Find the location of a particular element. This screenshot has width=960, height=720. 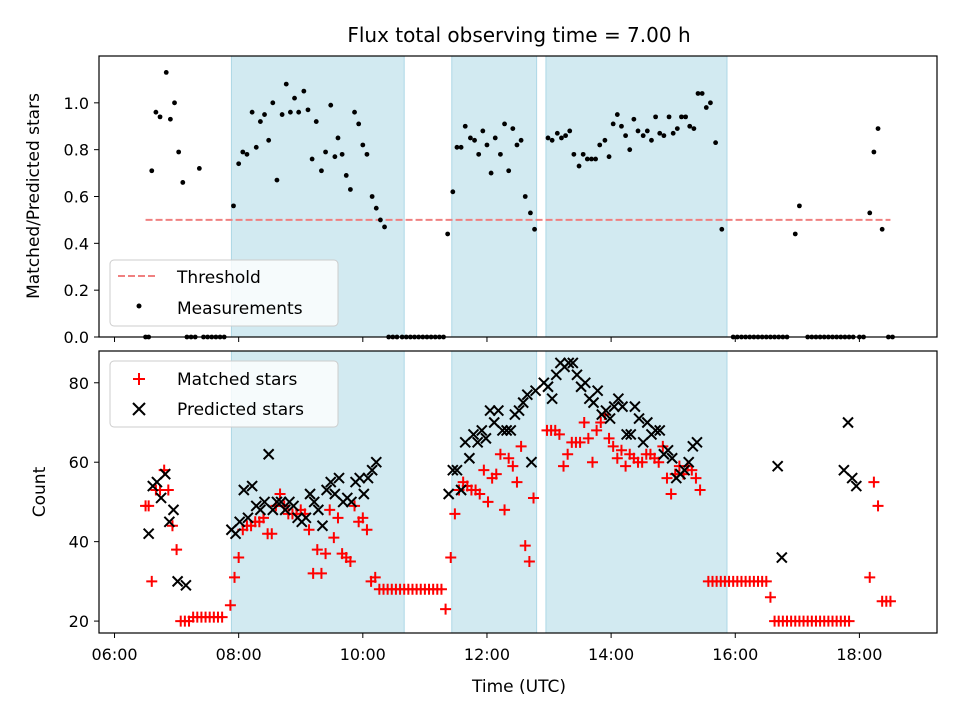

count-y-axis-label: Count is located at coordinates (40, 491).